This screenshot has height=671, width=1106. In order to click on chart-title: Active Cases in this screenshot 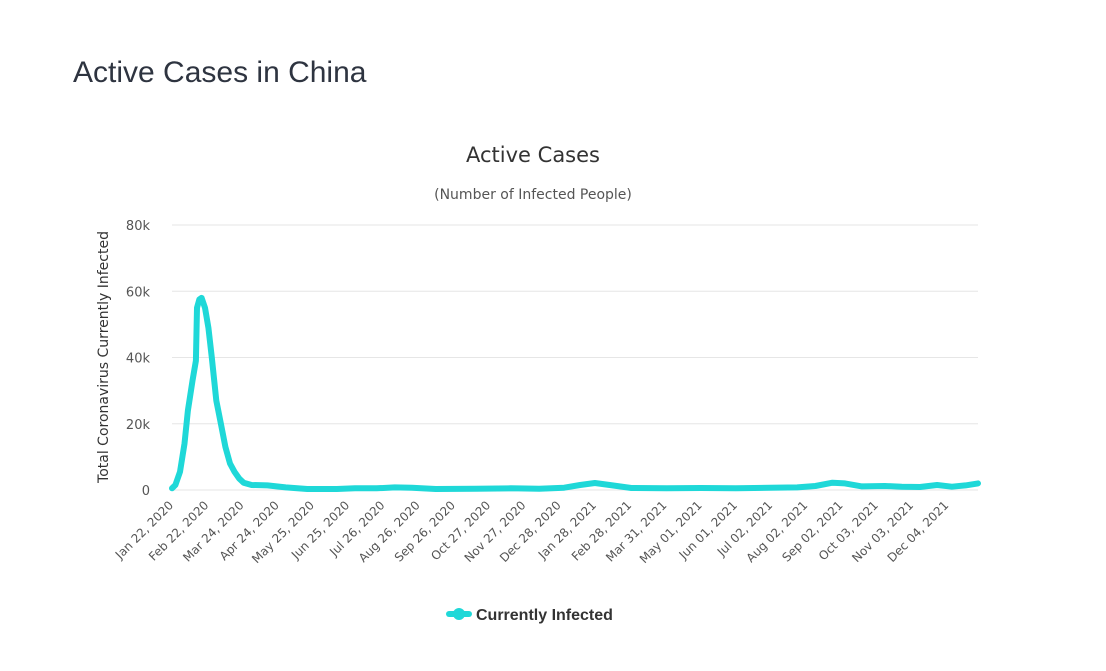, I will do `click(533, 155)`.